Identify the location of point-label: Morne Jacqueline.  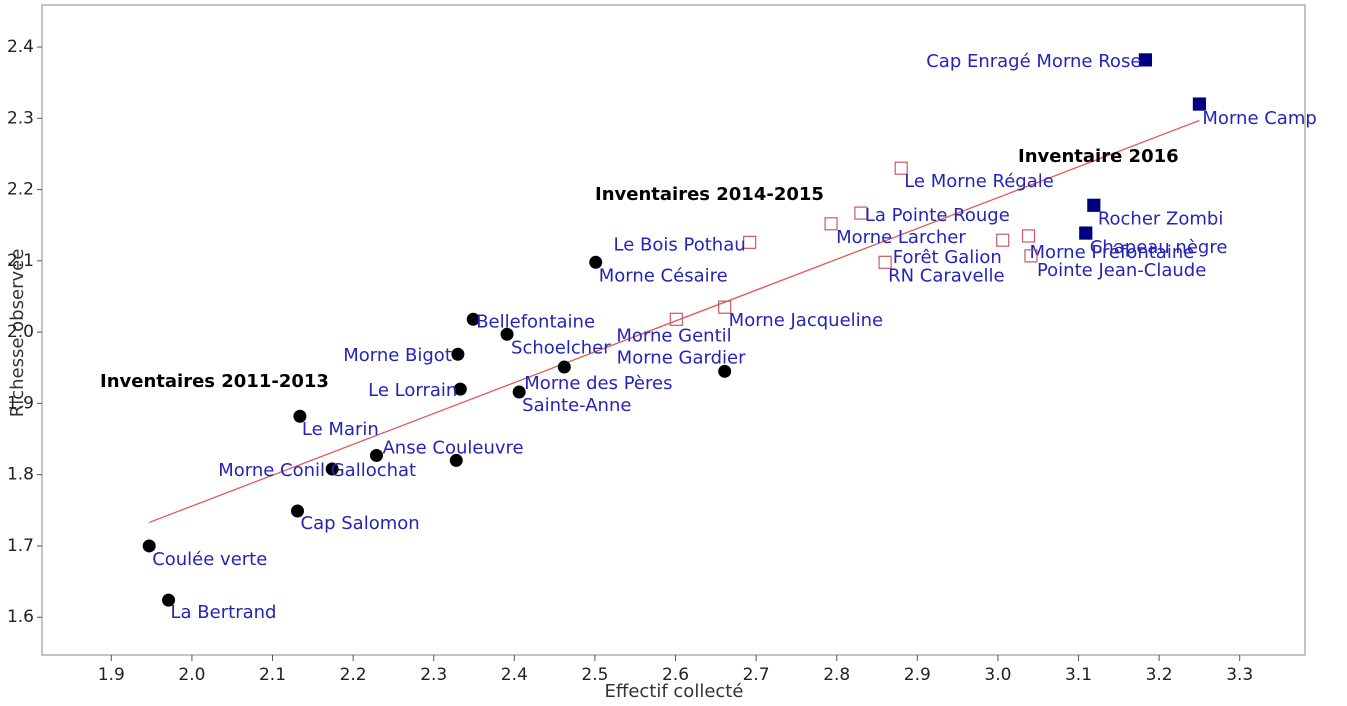
(806, 320).